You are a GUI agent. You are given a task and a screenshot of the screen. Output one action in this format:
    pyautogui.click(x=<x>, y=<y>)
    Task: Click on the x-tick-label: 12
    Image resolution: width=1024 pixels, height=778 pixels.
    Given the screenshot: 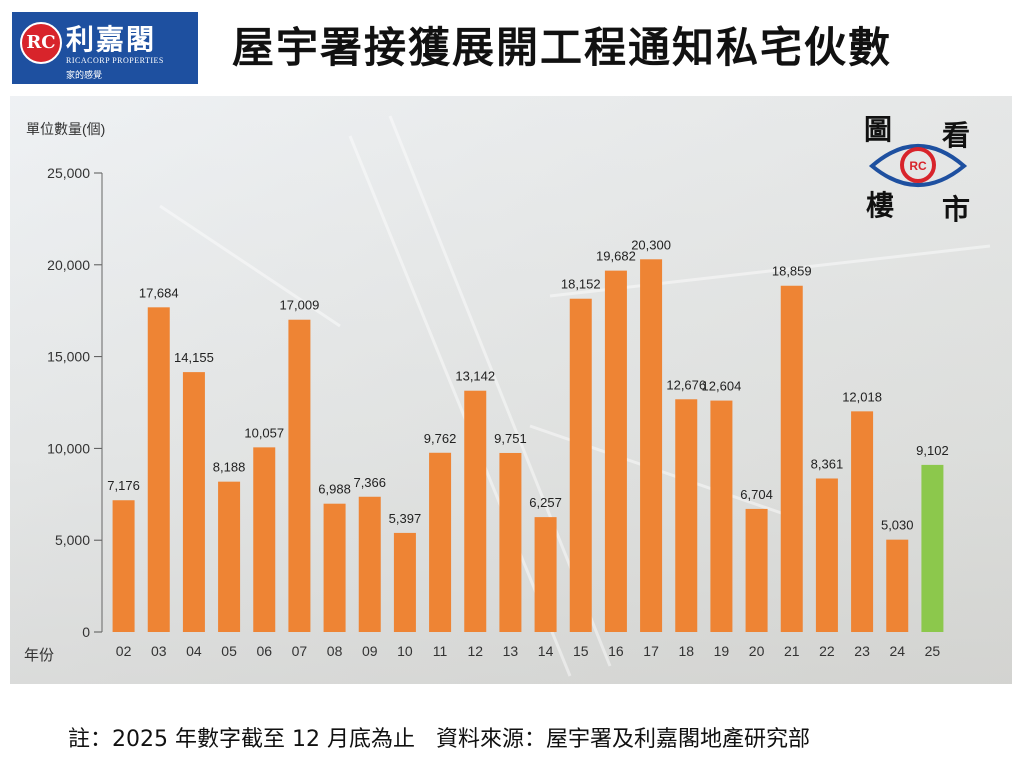 What is the action you would take?
    pyautogui.click(x=475, y=651)
    